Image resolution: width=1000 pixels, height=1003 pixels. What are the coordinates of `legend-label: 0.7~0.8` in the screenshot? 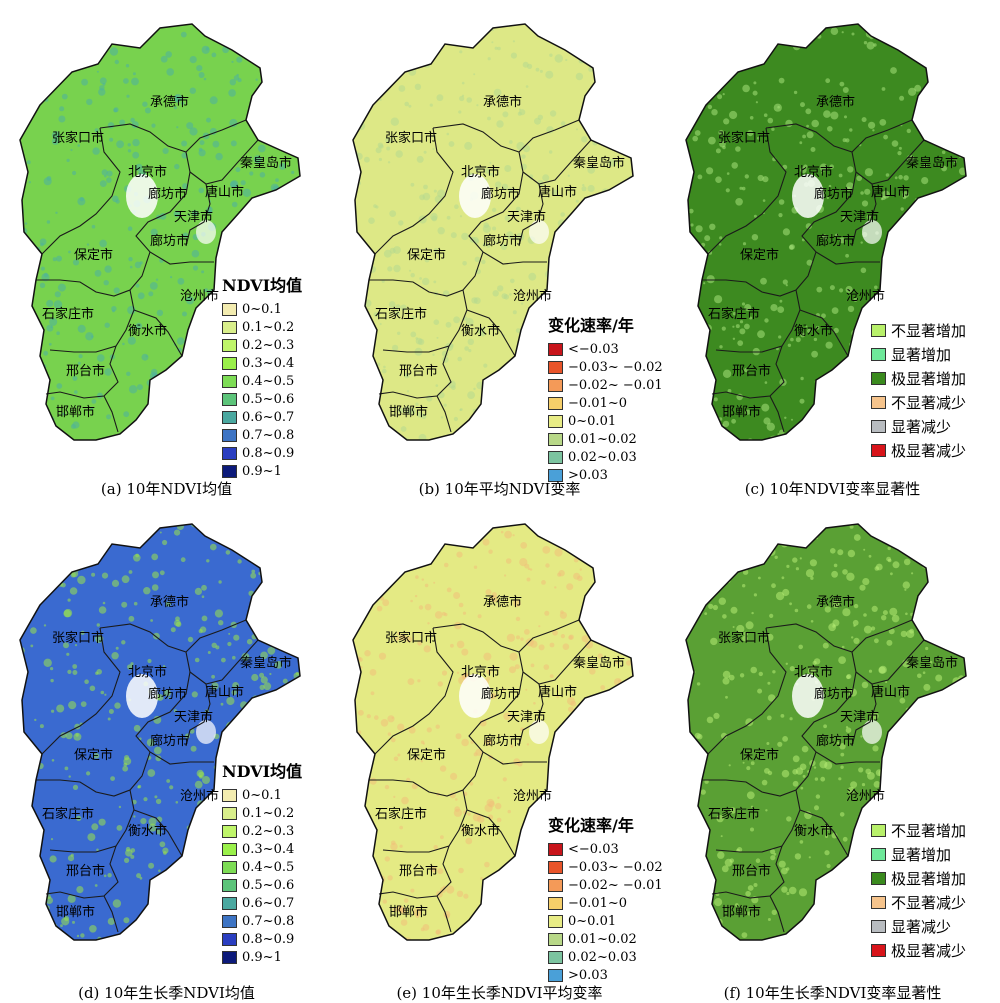 It's located at (268, 921).